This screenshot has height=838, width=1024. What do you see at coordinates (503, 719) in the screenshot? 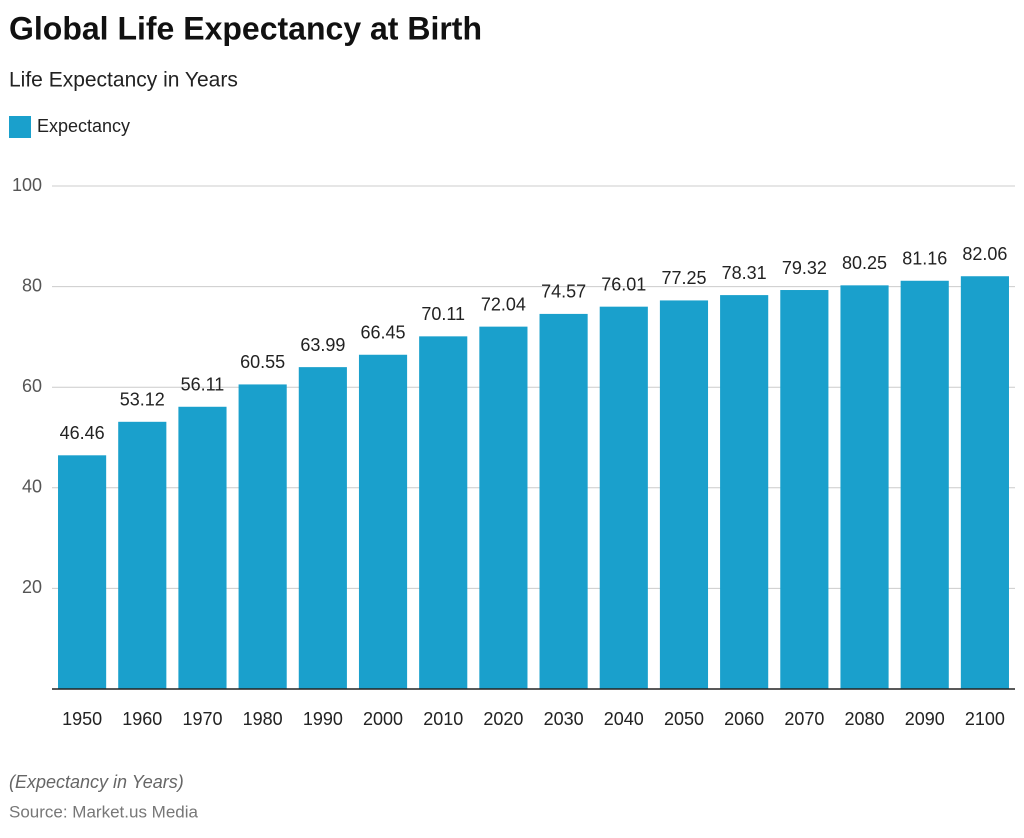
I see `x-tick-label: 2020` at bounding box center [503, 719].